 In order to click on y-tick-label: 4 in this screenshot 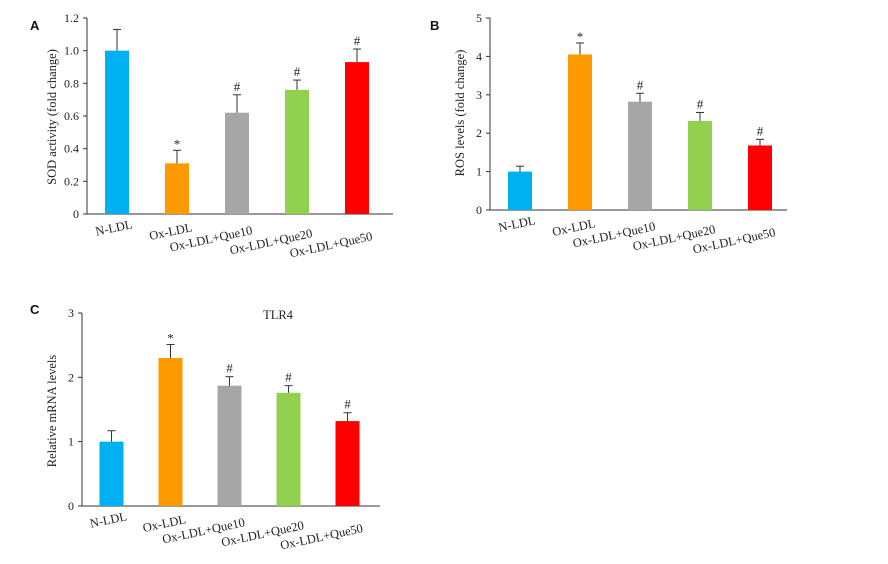, I will do `click(479, 56)`.